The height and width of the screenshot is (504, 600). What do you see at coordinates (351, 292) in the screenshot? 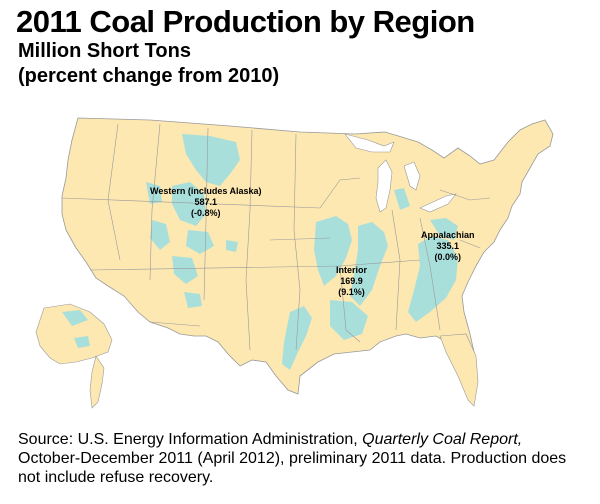
I see `region-change: (9.1%)` at bounding box center [351, 292].